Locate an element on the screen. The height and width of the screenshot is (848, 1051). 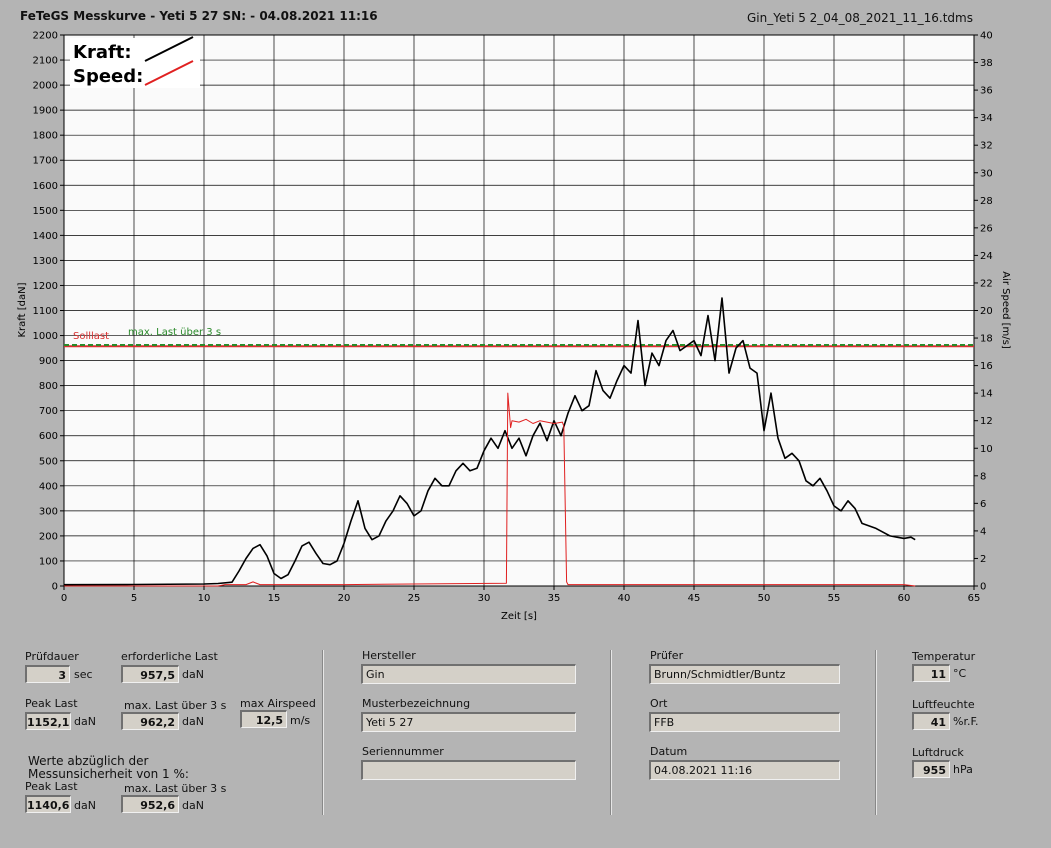
max-last-3s-adj-label: max. Last über 3 s is located at coordinates (175, 788).